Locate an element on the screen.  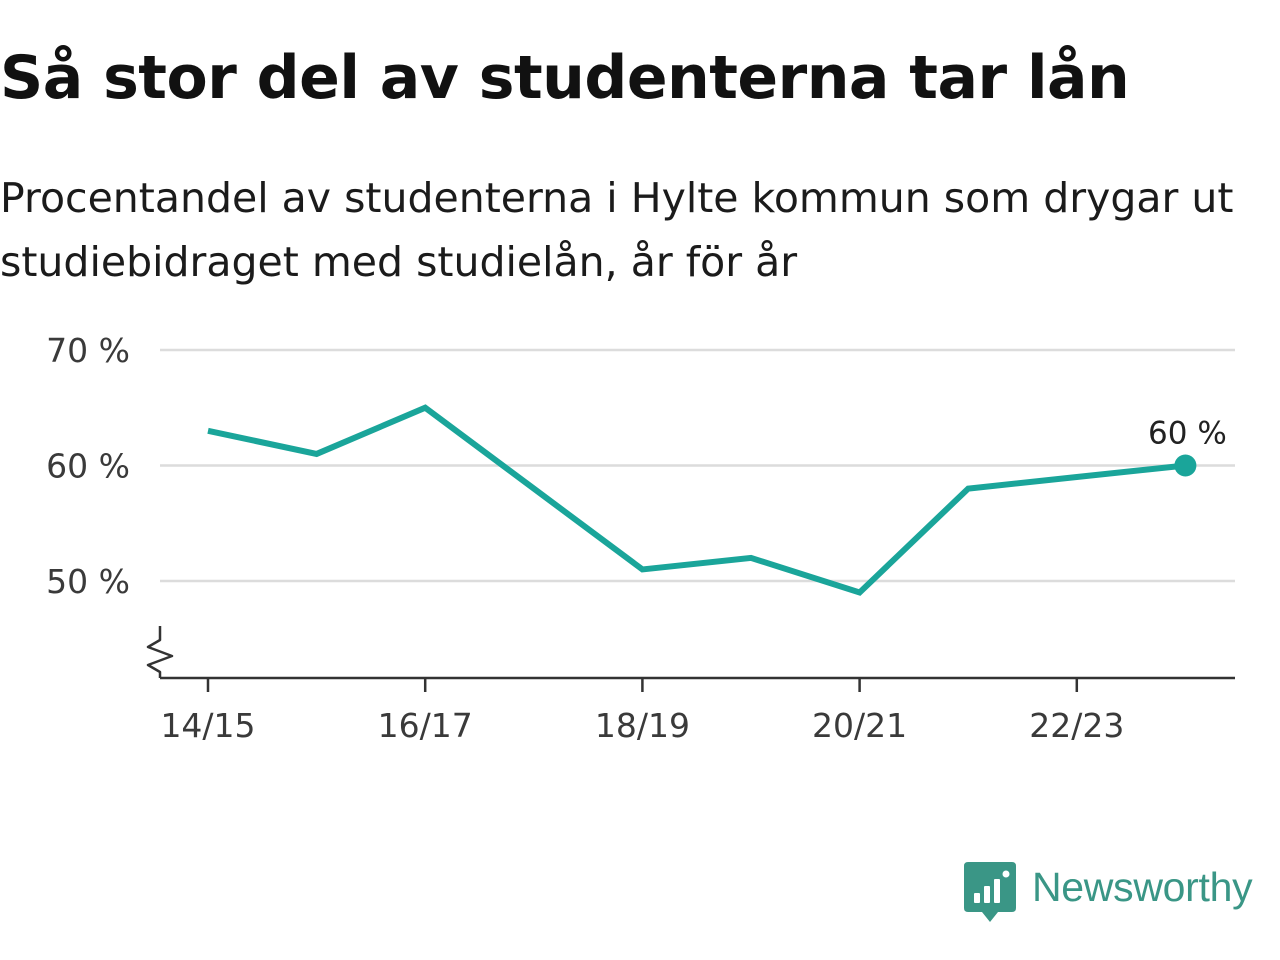
y-tick-label: 50 % is located at coordinates (88, 581).